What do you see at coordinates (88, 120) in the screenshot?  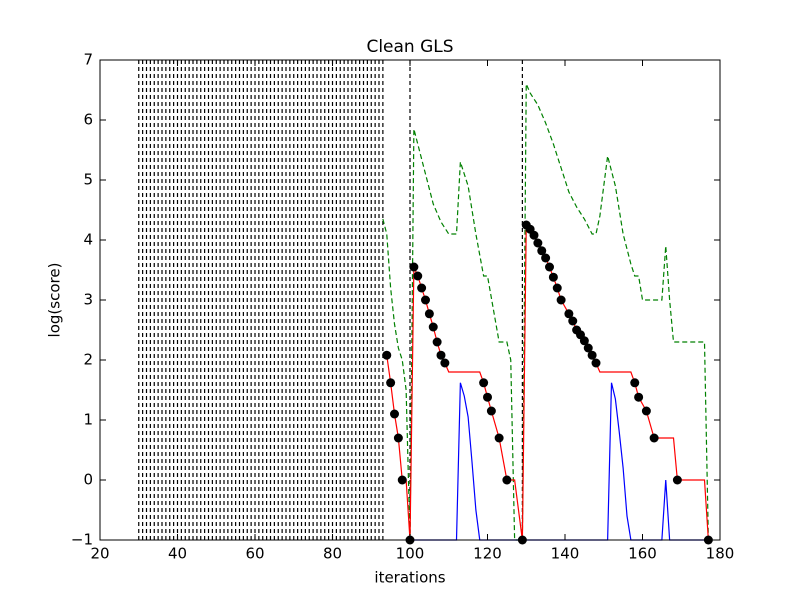 I see `y-tick-label: 6` at bounding box center [88, 120].